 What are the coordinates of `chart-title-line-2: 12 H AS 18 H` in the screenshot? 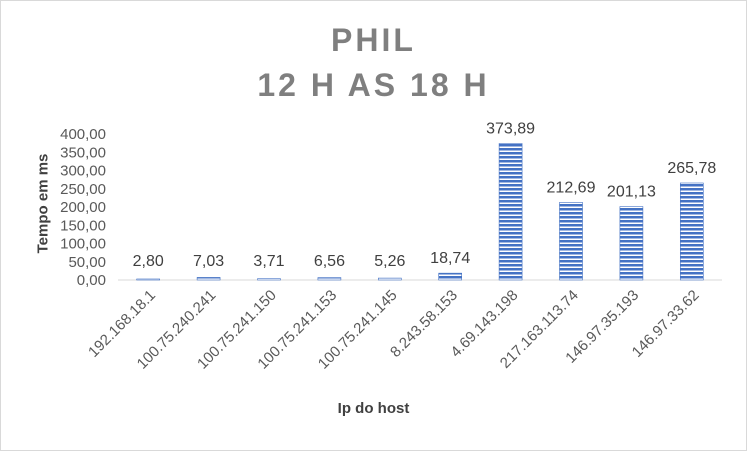 It's located at (373, 85).